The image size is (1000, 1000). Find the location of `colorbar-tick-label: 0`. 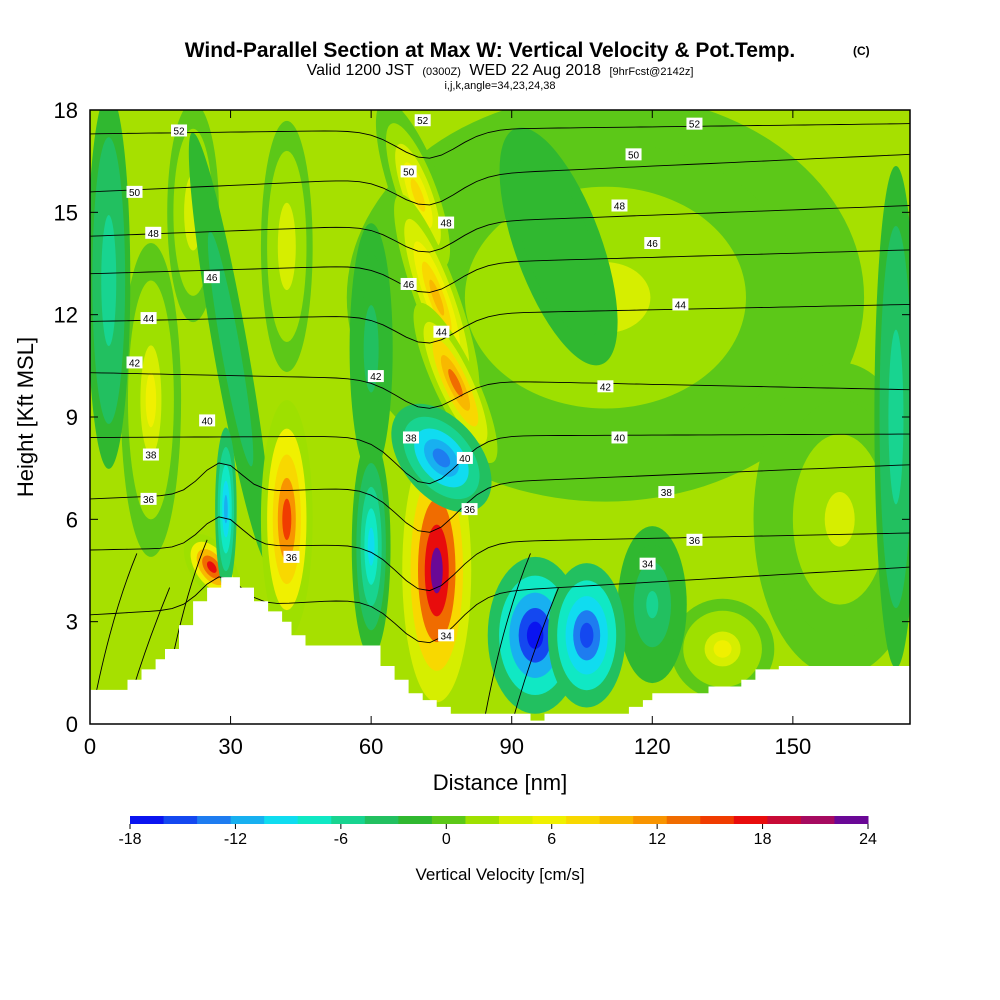

colorbar-tick-label: 0 is located at coordinates (446, 839).